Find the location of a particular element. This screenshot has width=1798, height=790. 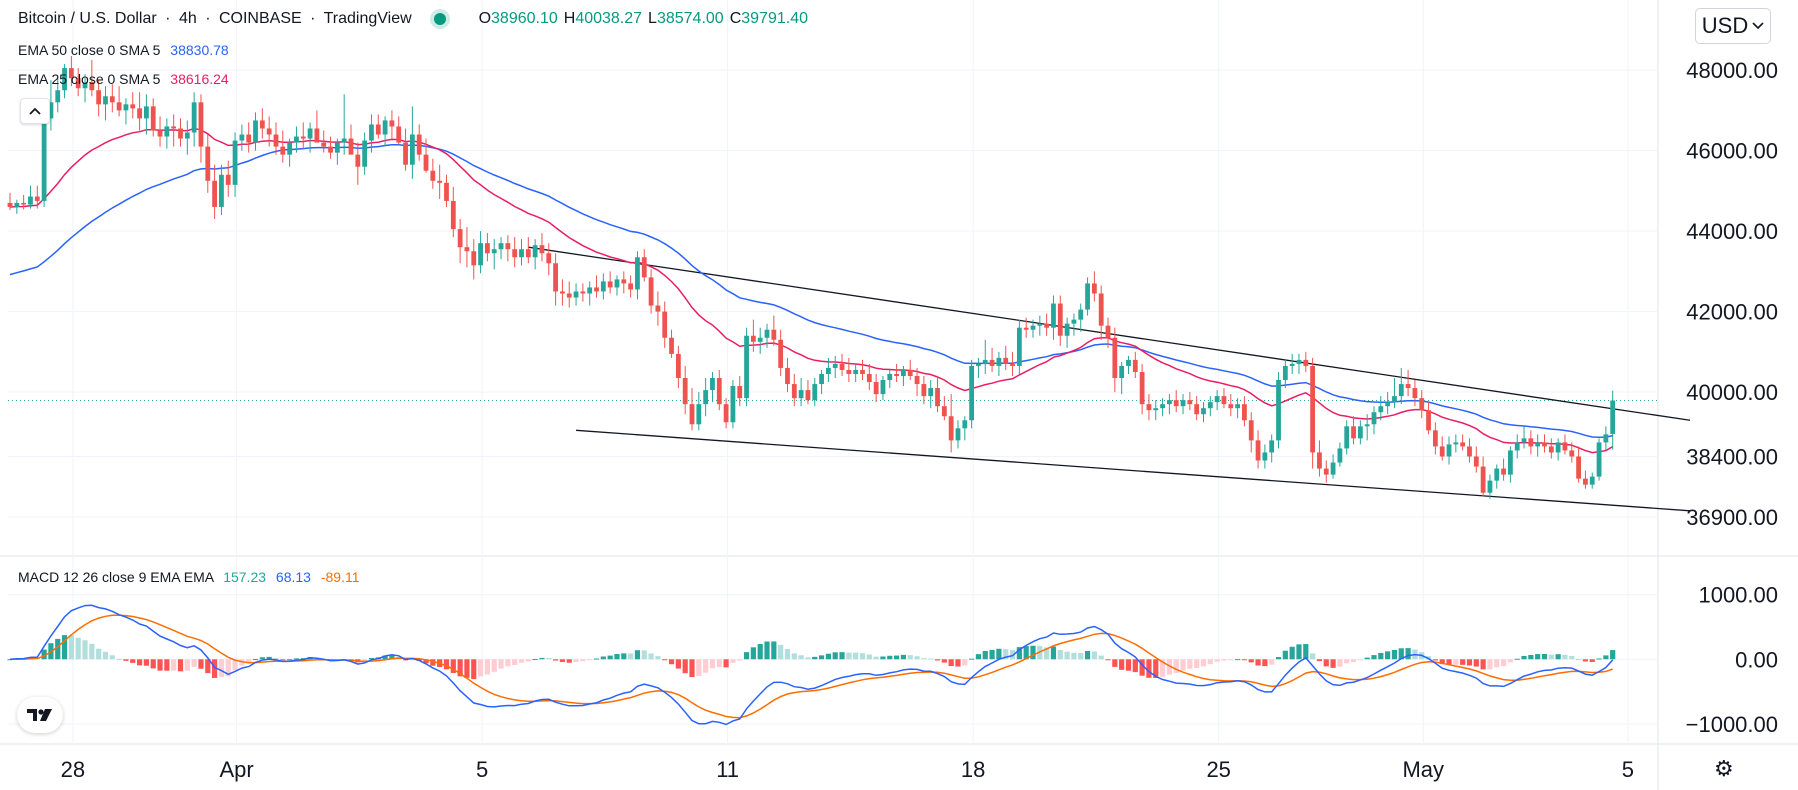

ohlc-key: C is located at coordinates (735, 18).